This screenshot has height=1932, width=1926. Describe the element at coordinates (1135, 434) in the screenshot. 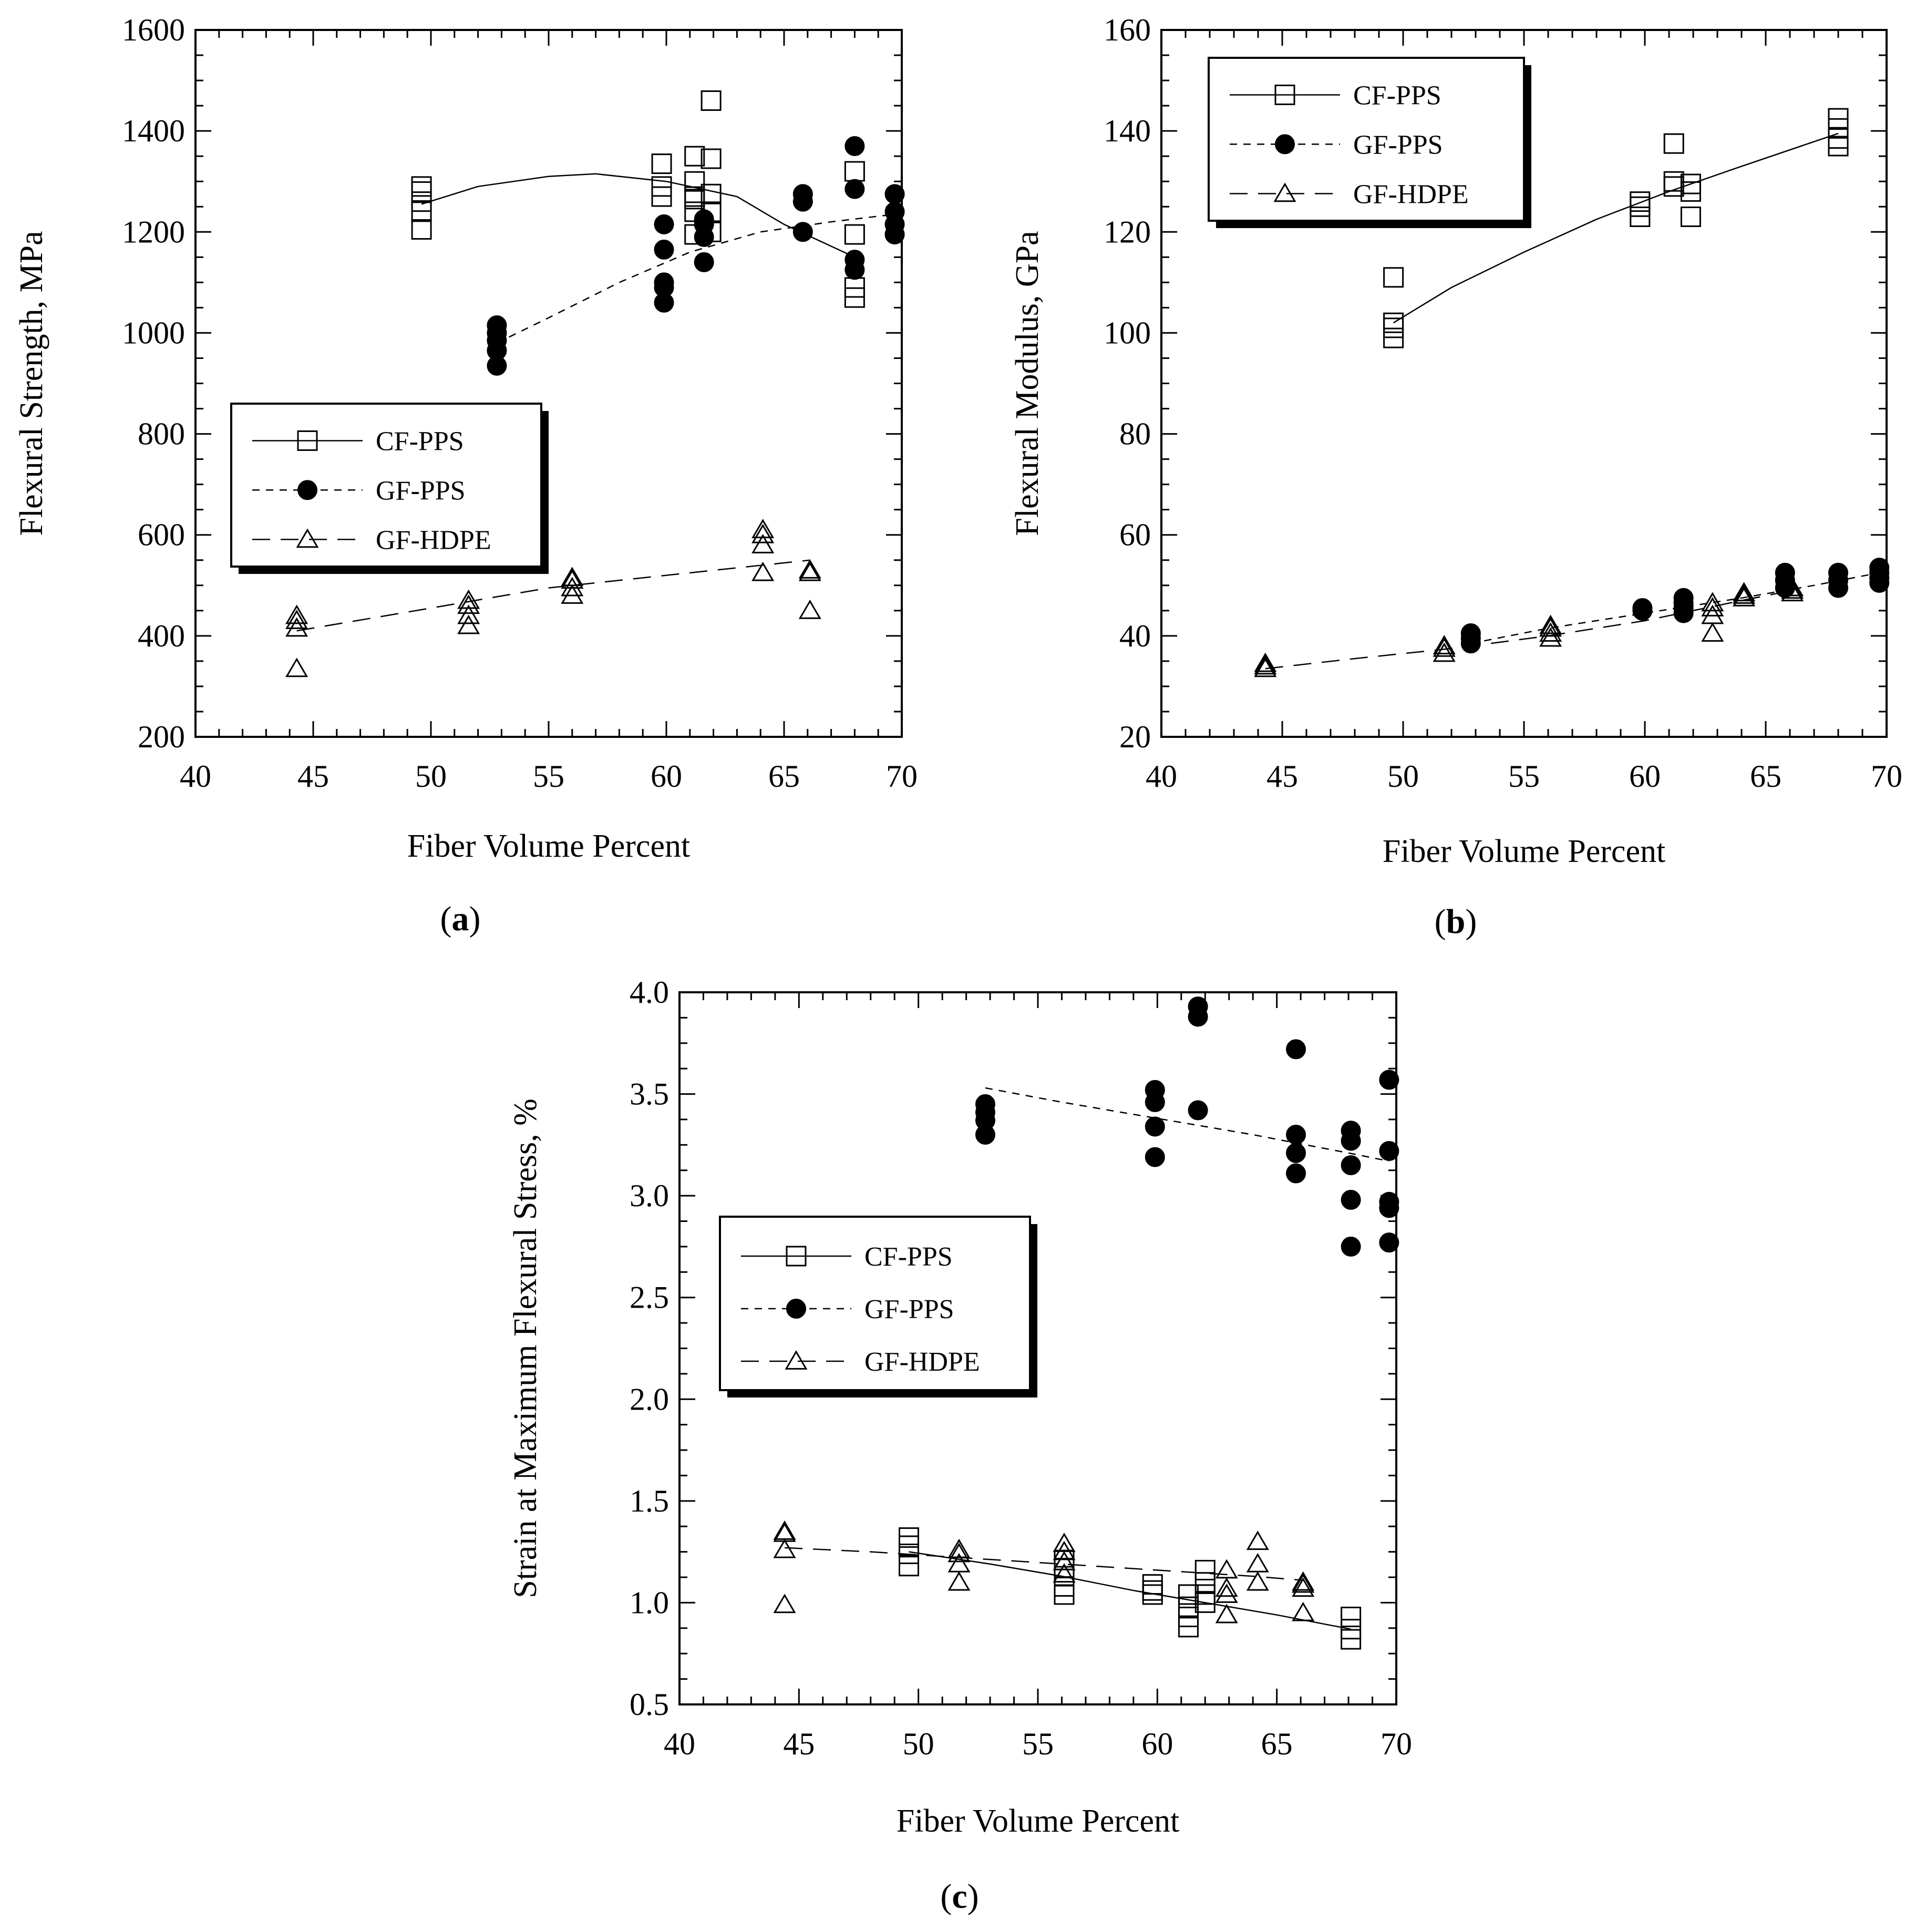

I see `y-tick-label: 80` at that location.